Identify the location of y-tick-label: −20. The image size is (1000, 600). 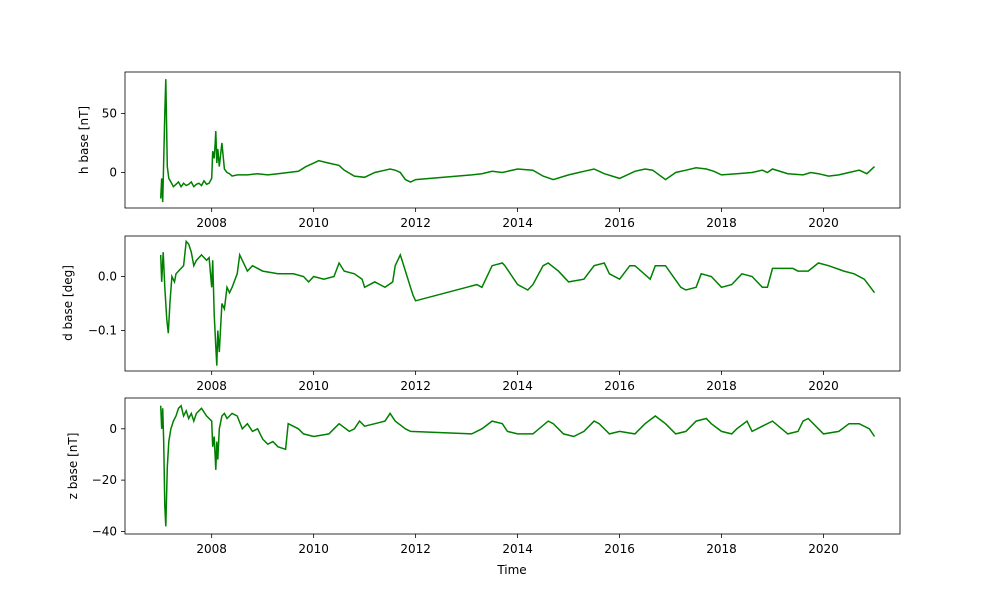
(104, 480).